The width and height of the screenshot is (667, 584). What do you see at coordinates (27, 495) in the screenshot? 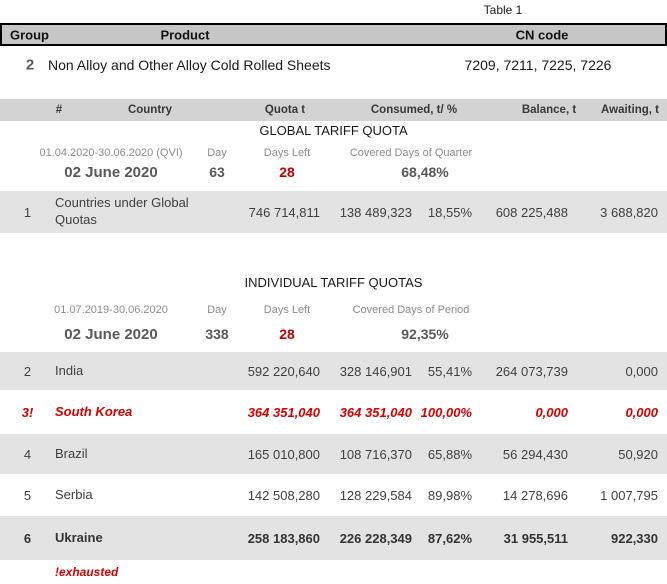
I see `row-number: 5` at bounding box center [27, 495].